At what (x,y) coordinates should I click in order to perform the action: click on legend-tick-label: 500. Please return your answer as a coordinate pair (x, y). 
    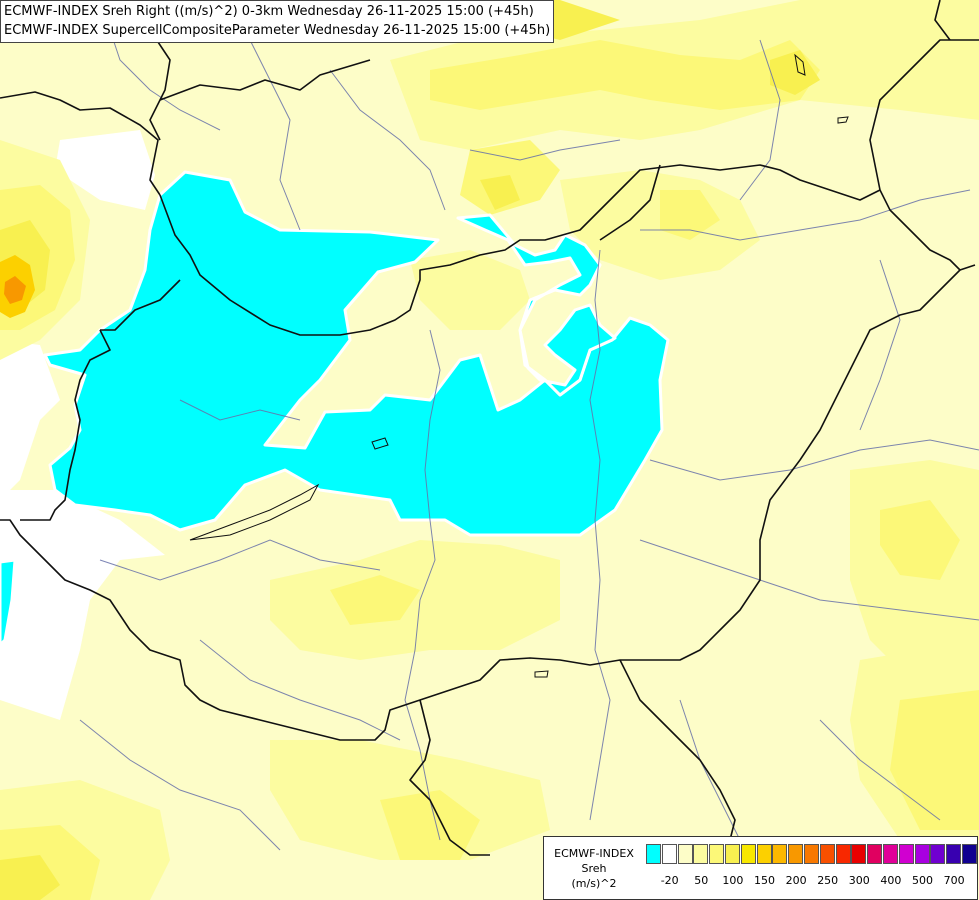
    Looking at the image, I should click on (922, 880).